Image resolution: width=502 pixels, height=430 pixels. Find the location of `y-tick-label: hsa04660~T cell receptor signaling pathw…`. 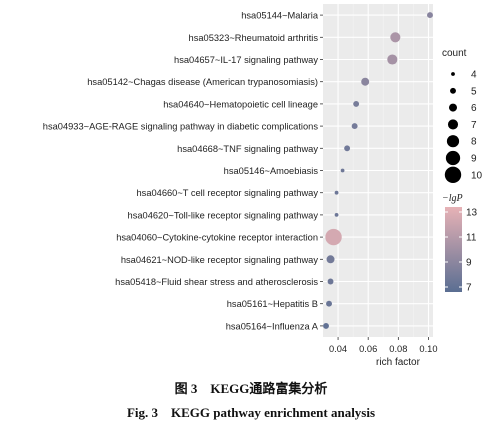

y-tick-label: hsa04660~T cell receptor signaling pathw… is located at coordinates (228, 193).